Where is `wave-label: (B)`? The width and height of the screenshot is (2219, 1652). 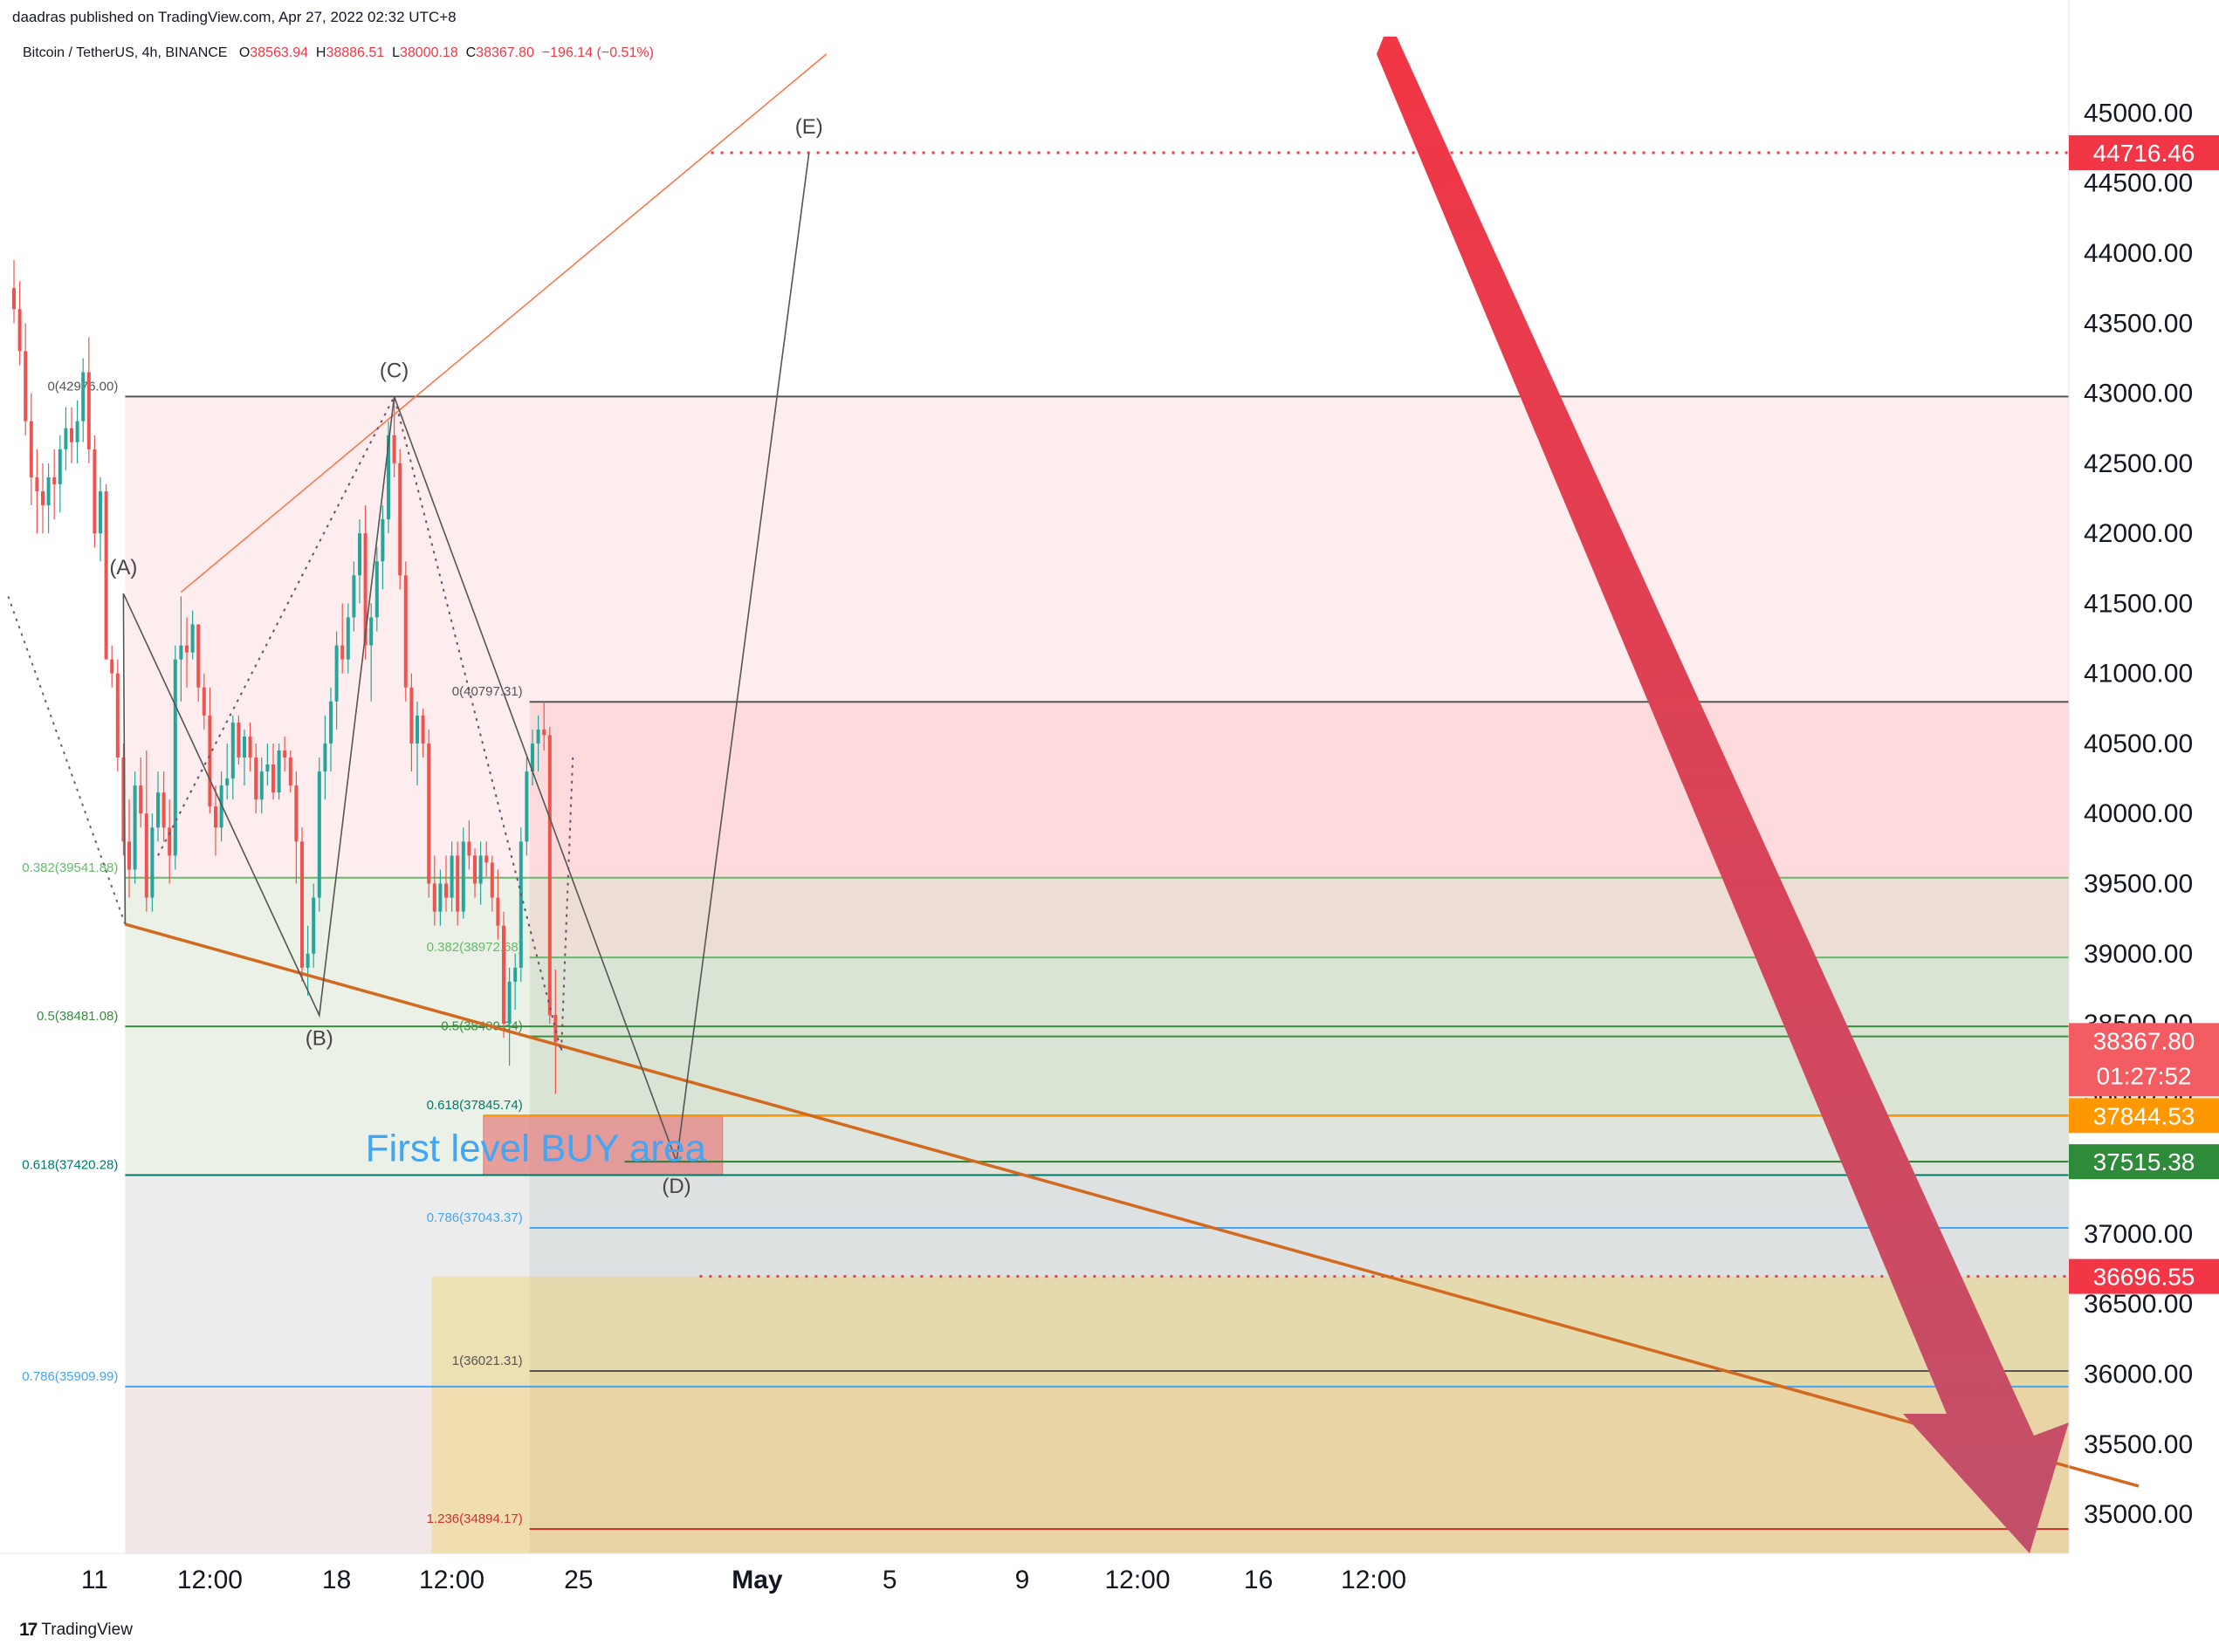
wave-label: (B) is located at coordinates (319, 1038).